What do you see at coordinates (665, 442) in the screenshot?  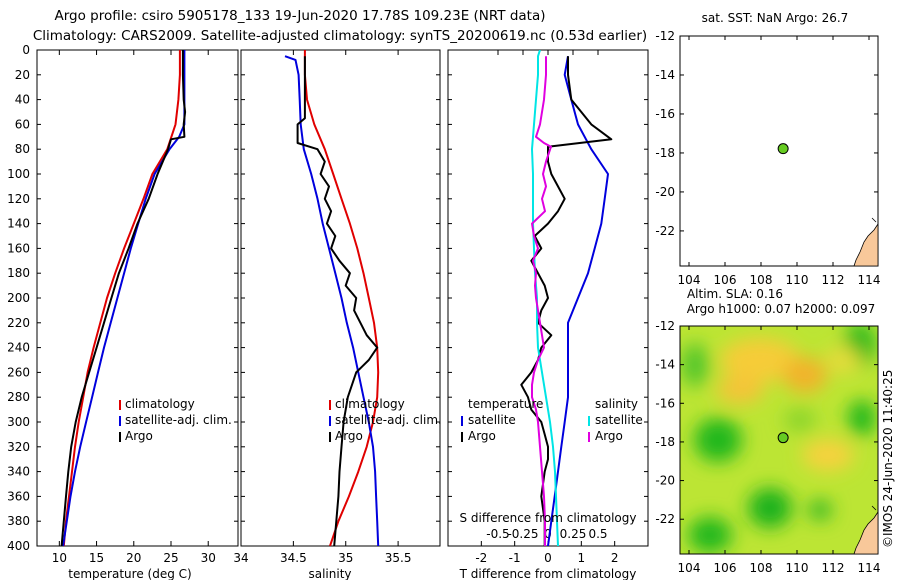 I see `map-y-tick-label: -18` at bounding box center [665, 442].